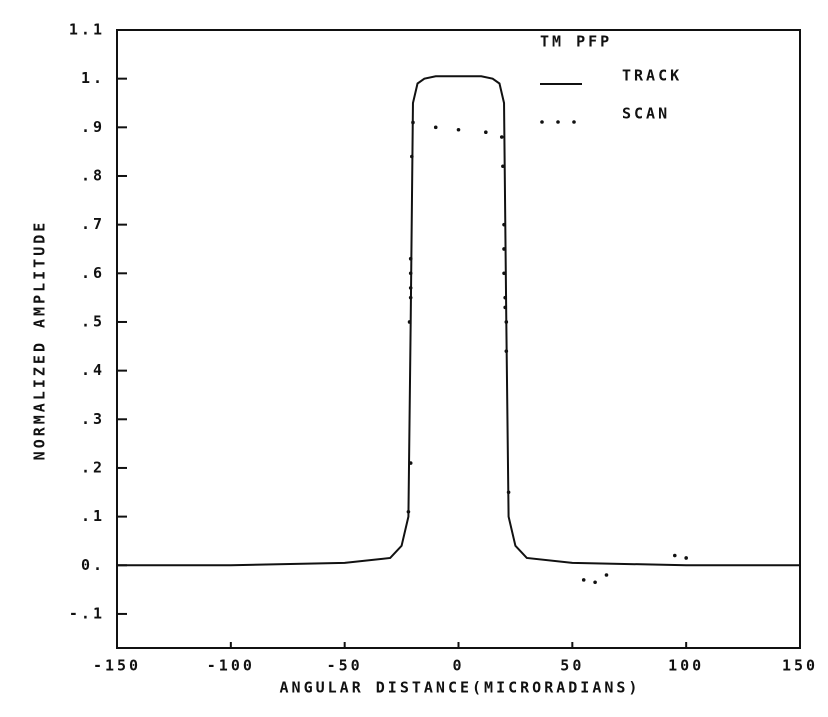 The image size is (828, 717). I want to click on x-tick-label: 150, so click(800, 666).